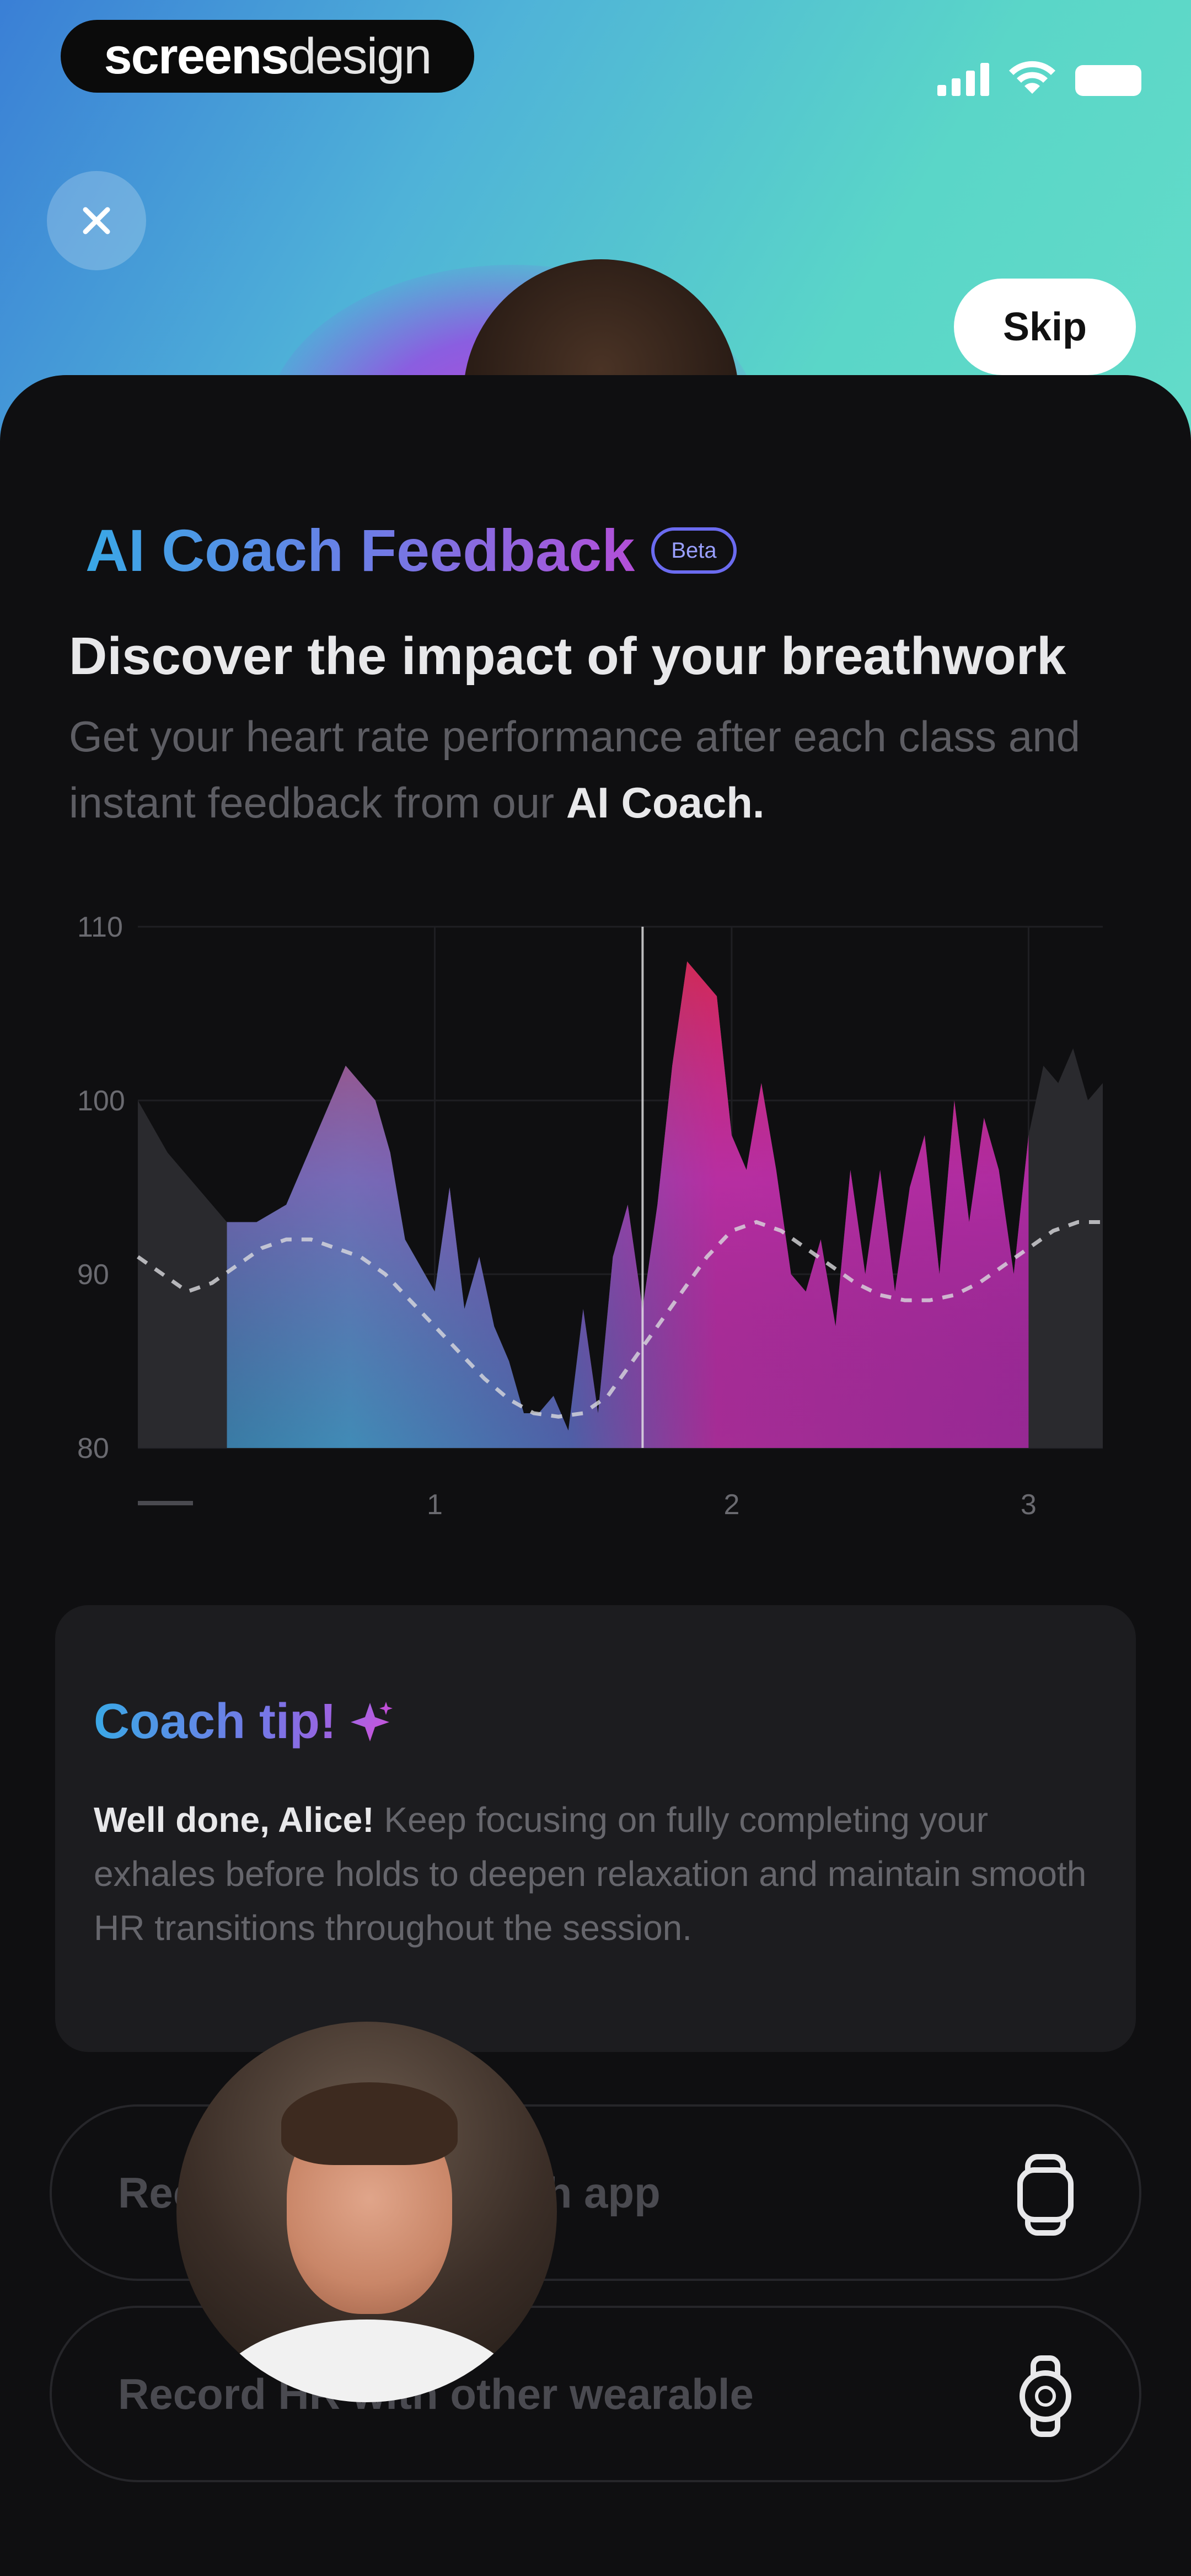  Describe the element at coordinates (360, 56) in the screenshot. I see `brand-light: design` at that location.